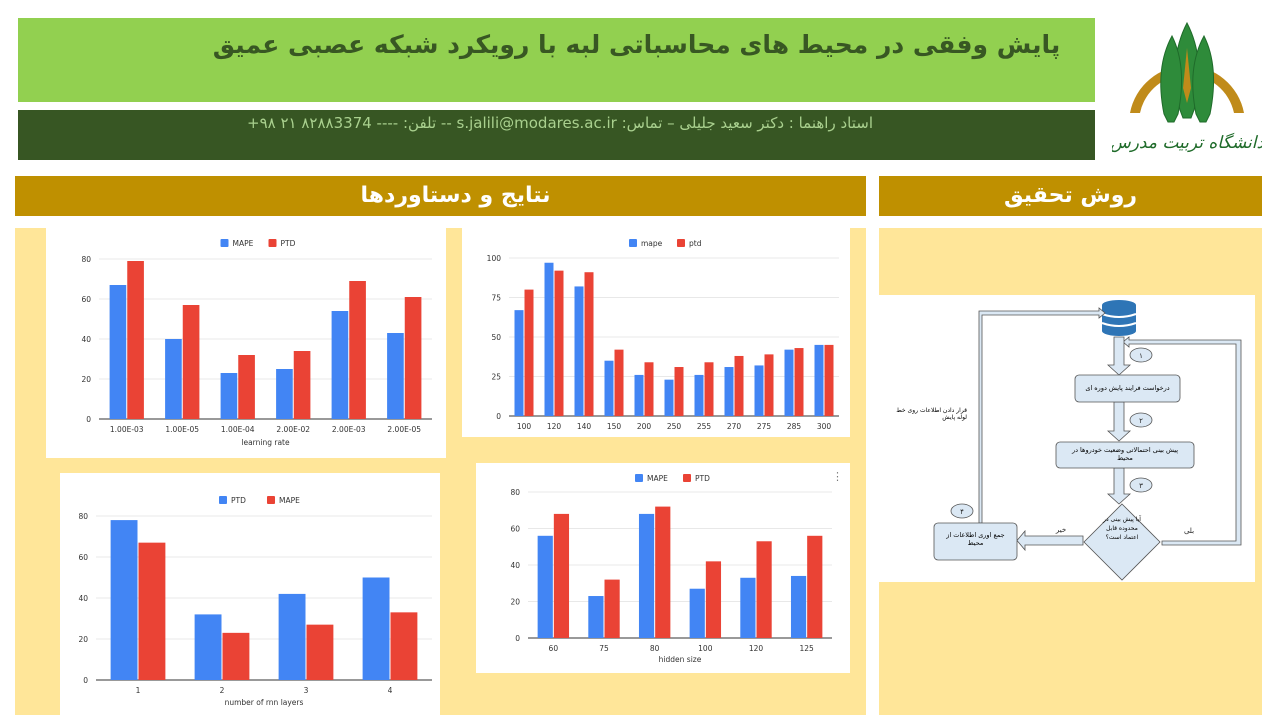  Describe the element at coordinates (1141, 356) in the screenshot. I see `step-number-1: ۱` at that location.